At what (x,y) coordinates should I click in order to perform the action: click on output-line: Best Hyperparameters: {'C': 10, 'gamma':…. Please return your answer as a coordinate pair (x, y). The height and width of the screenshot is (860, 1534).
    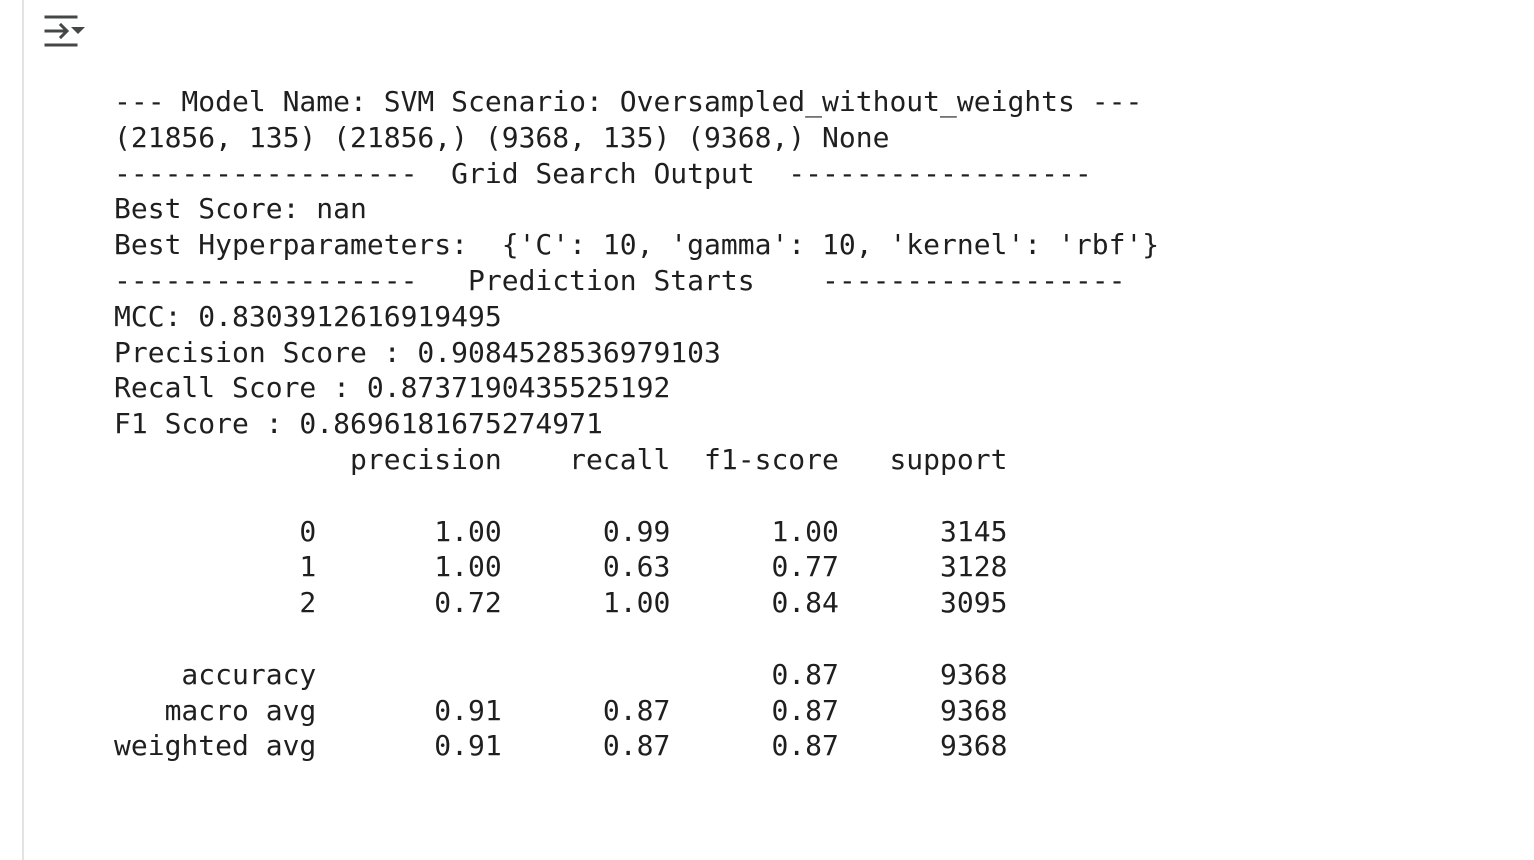
    Looking at the image, I should click on (637, 245).